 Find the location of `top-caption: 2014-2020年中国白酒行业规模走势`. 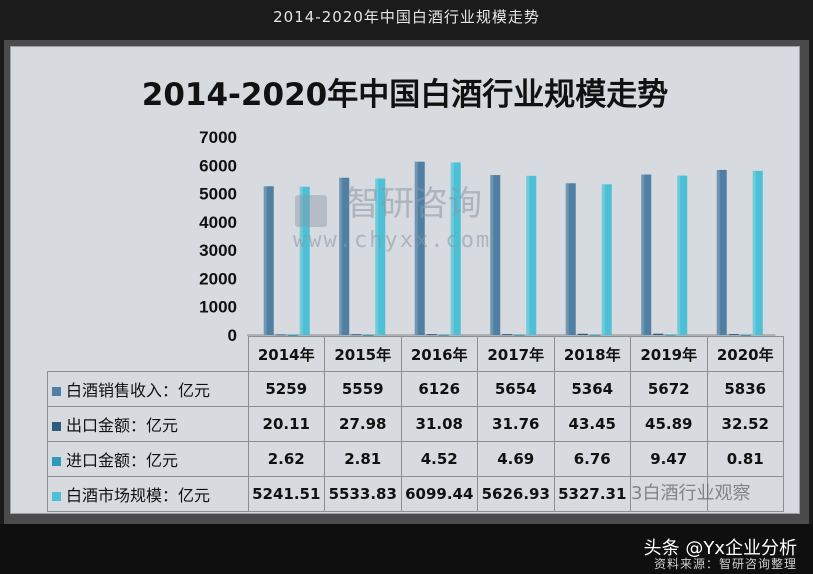

top-caption: 2014-2020年中国白酒行业规模走势 is located at coordinates (406, 17).